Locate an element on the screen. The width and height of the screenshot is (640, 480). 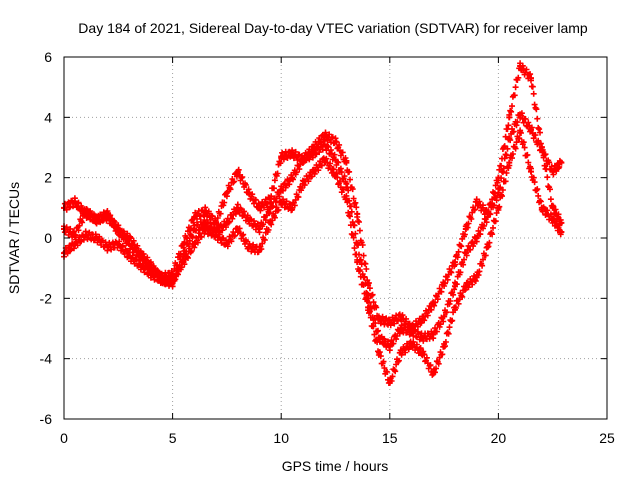
y-tick-label: -2 is located at coordinates (46, 298).